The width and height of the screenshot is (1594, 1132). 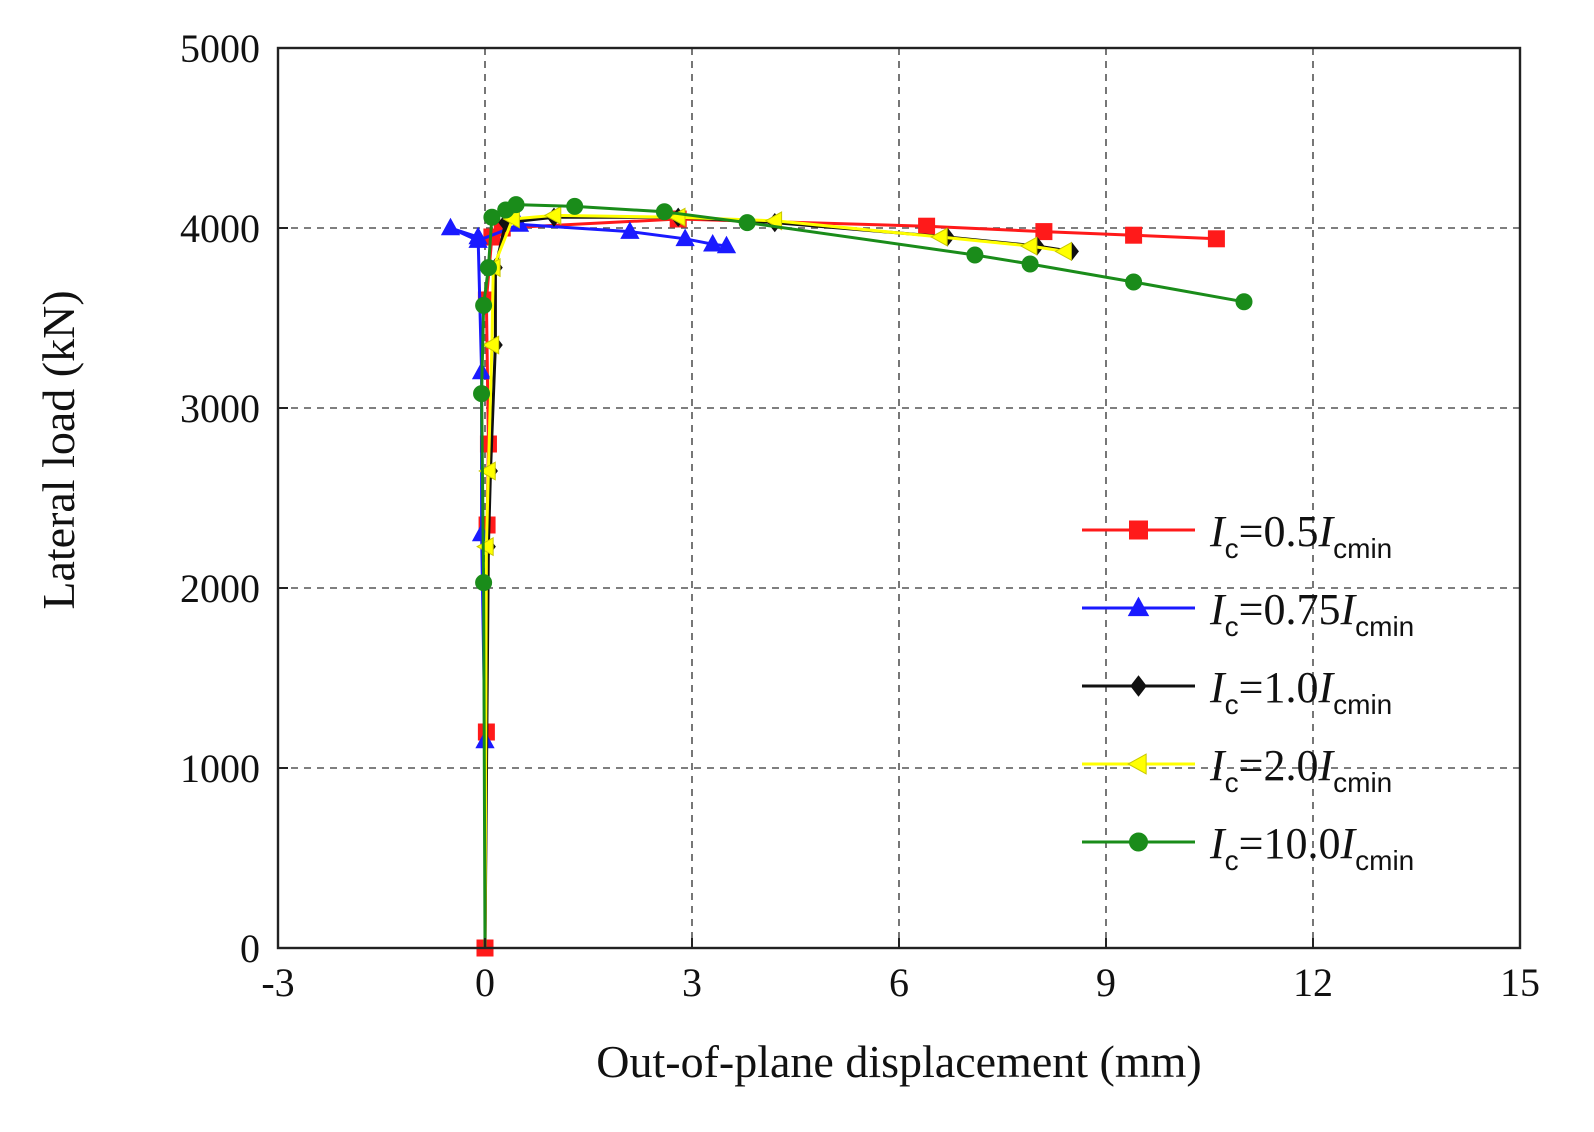 I want to click on x-tick-label: 9, so click(x=1106, y=982).